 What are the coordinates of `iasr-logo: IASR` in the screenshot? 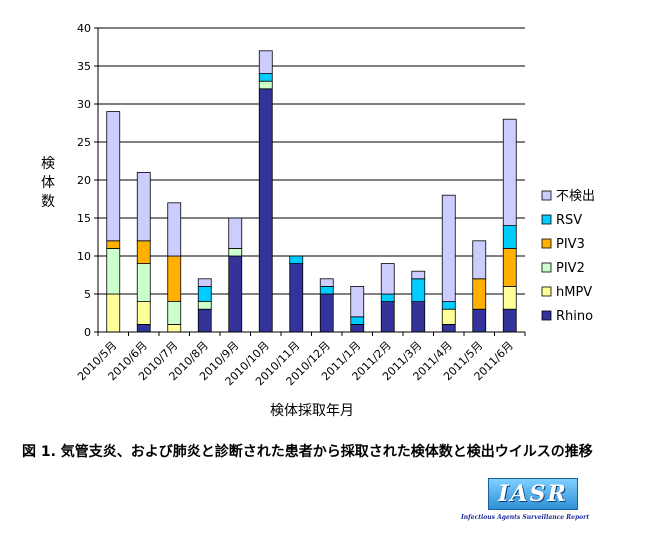 It's located at (533, 494).